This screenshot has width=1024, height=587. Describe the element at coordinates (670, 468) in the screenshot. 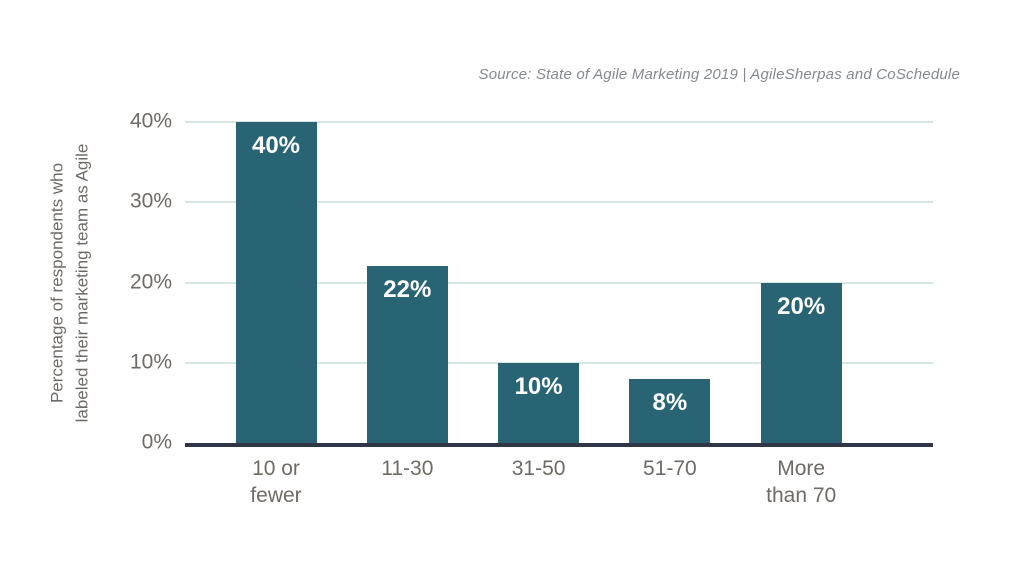

I see `x-category-label: 51-70` at that location.